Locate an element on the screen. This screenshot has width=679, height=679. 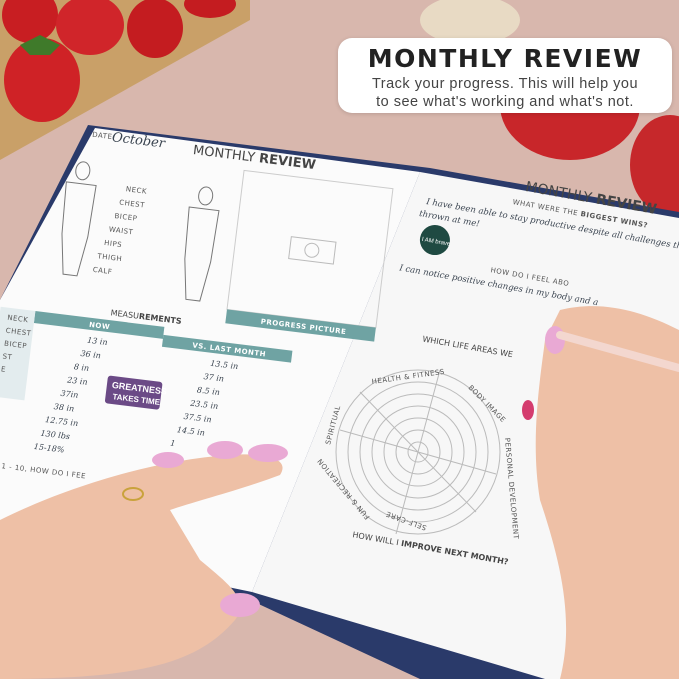
svg-text: NOW is located at coordinates (100, 326).